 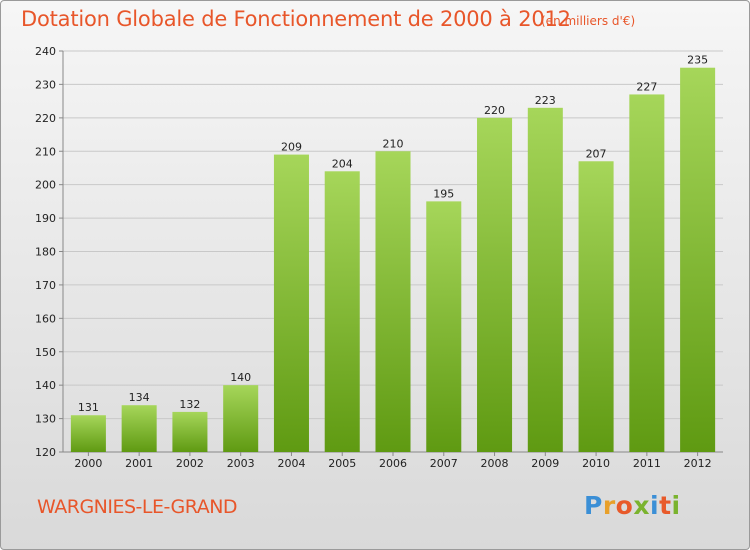 I want to click on y-tick-label: 180, so click(x=45, y=252).